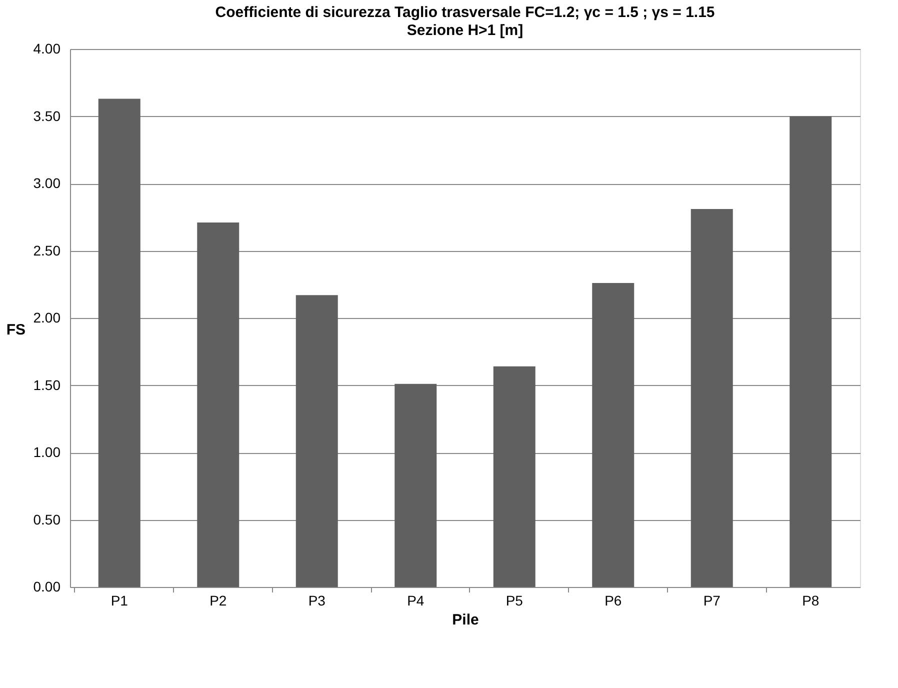 This screenshot has width=898, height=688. Describe the element at coordinates (47, 250) in the screenshot. I see `y-tick-label: 2.50` at that location.